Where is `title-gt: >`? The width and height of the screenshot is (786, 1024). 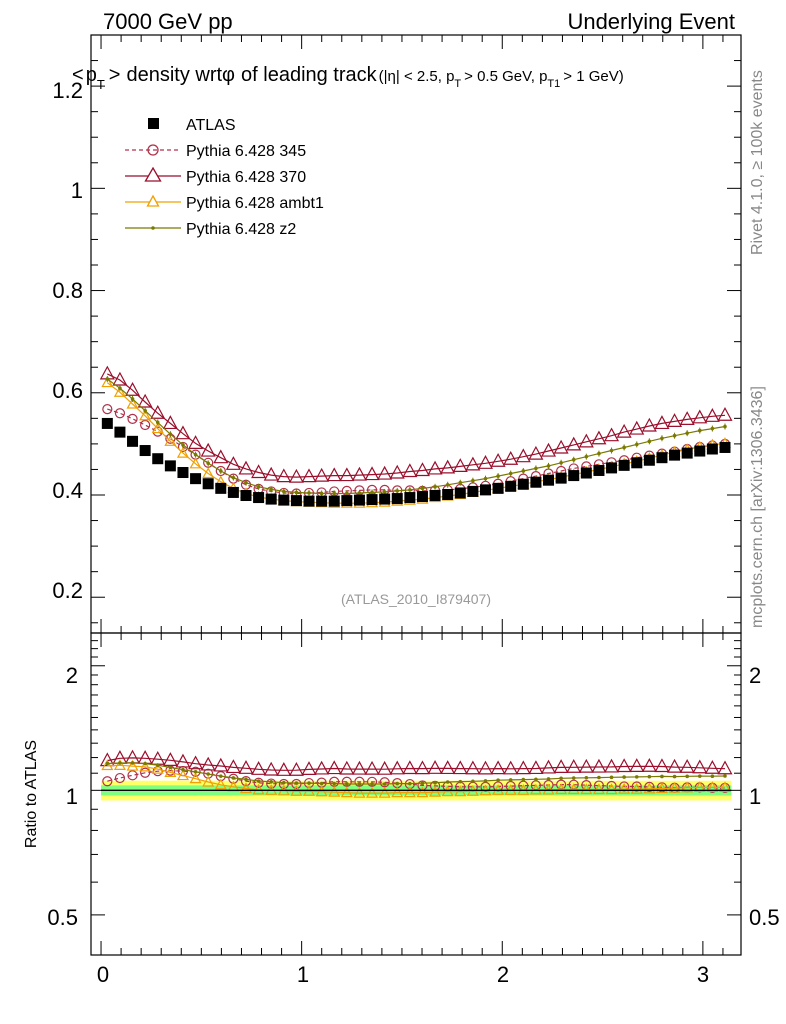 title-gt: > is located at coordinates (115, 75).